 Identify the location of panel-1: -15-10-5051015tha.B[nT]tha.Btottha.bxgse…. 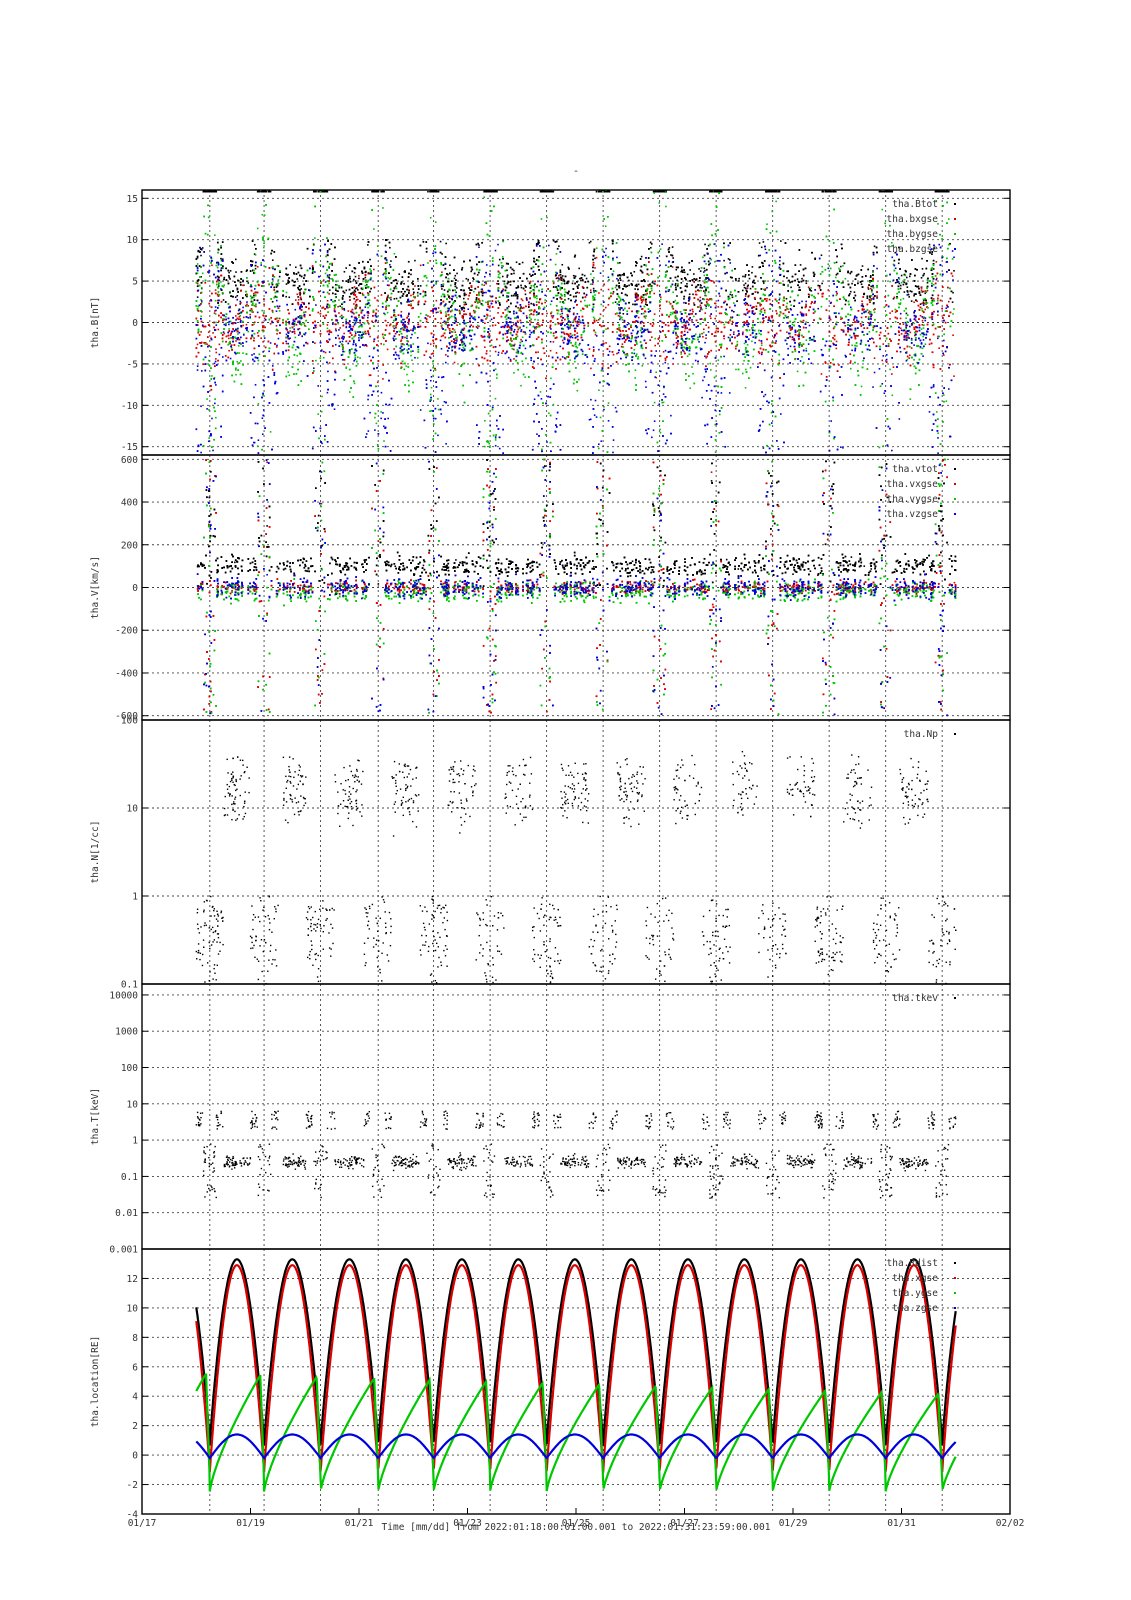
(550, 322).